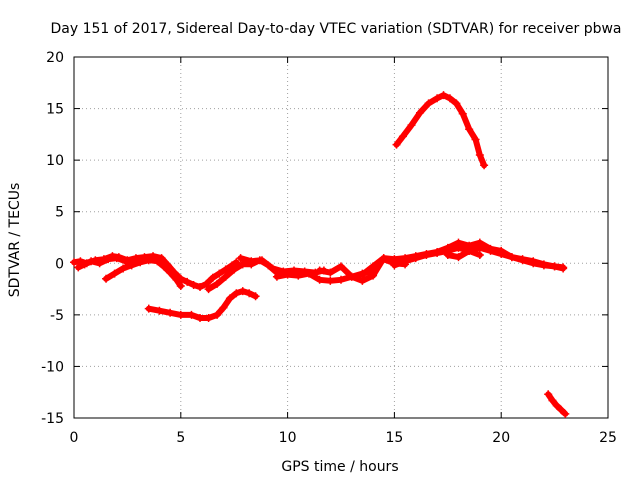 The height and width of the screenshot is (480, 640). I want to click on x-tick-label: 25, so click(608, 438).